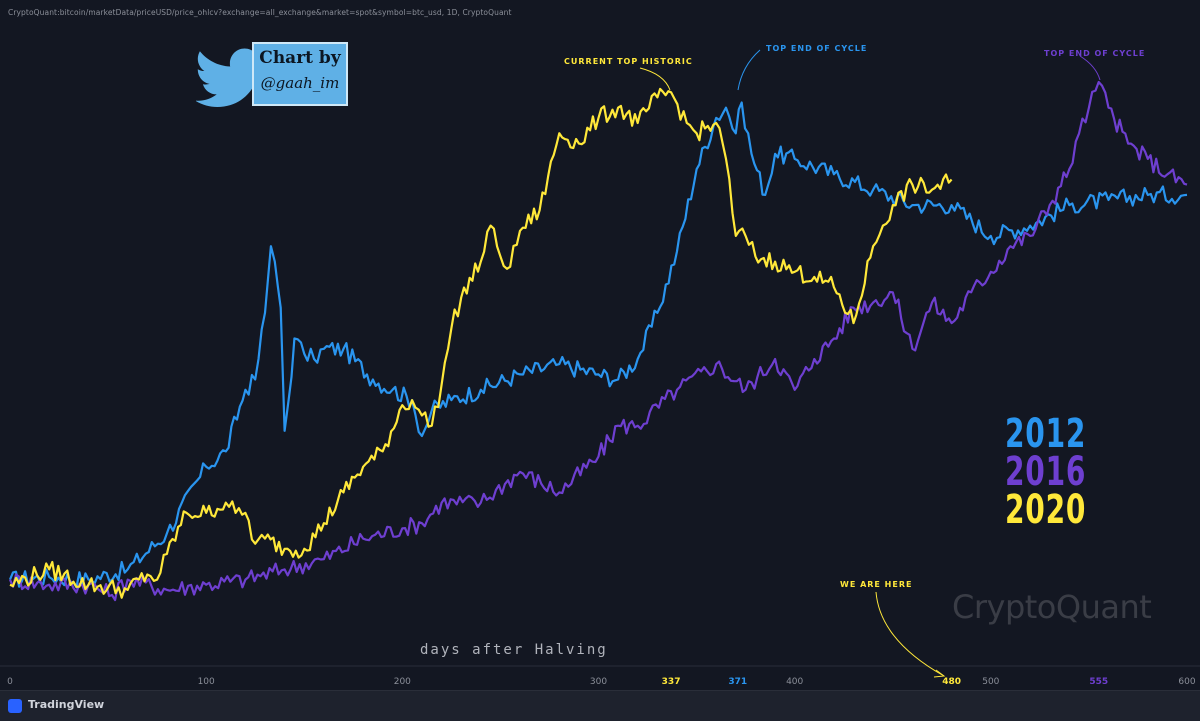 This screenshot has height=721, width=1200. What do you see at coordinates (1046, 472) in the screenshot?
I see `legend-item-2016: 2016` at bounding box center [1046, 472].